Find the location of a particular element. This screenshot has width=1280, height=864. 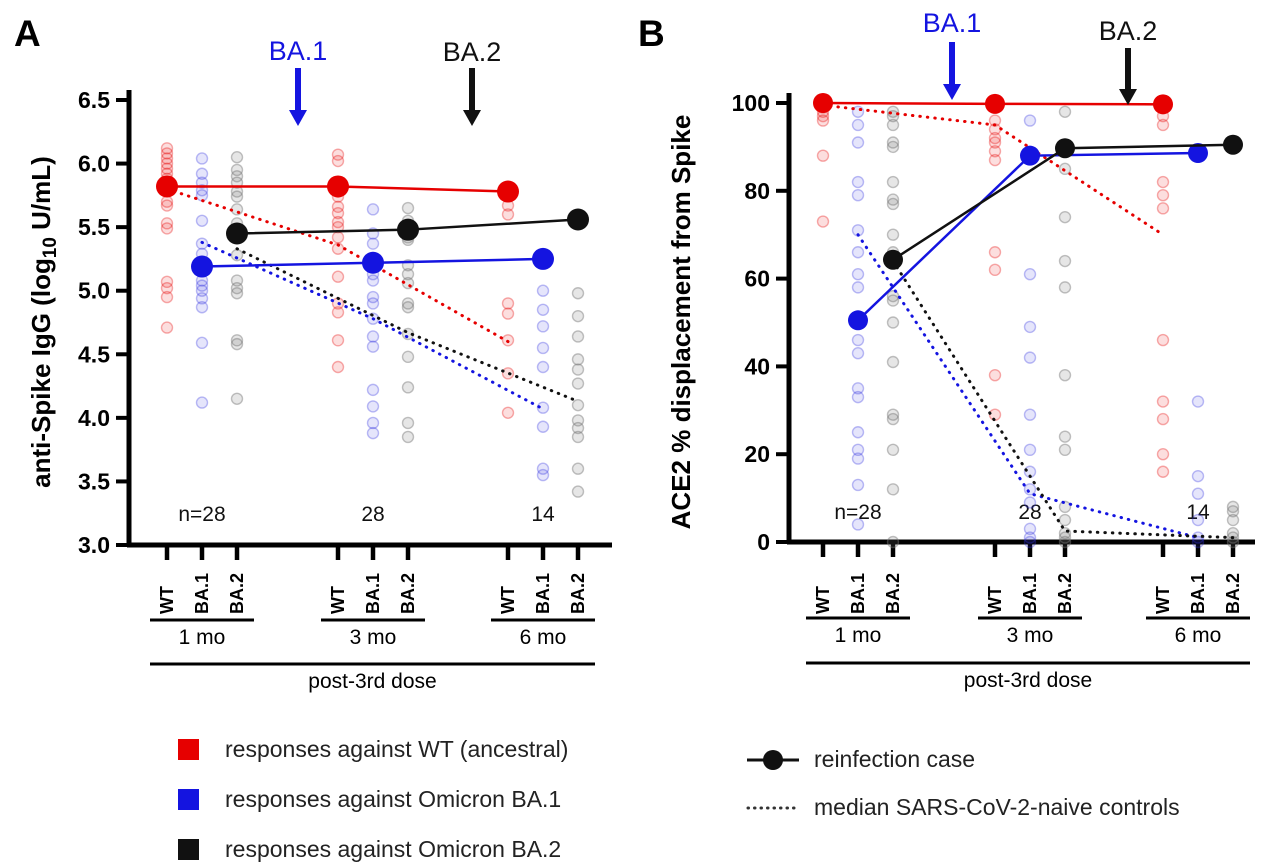

legend-item-naive-controls: median SARS-CoV-2-naive controls is located at coordinates (963, 807).